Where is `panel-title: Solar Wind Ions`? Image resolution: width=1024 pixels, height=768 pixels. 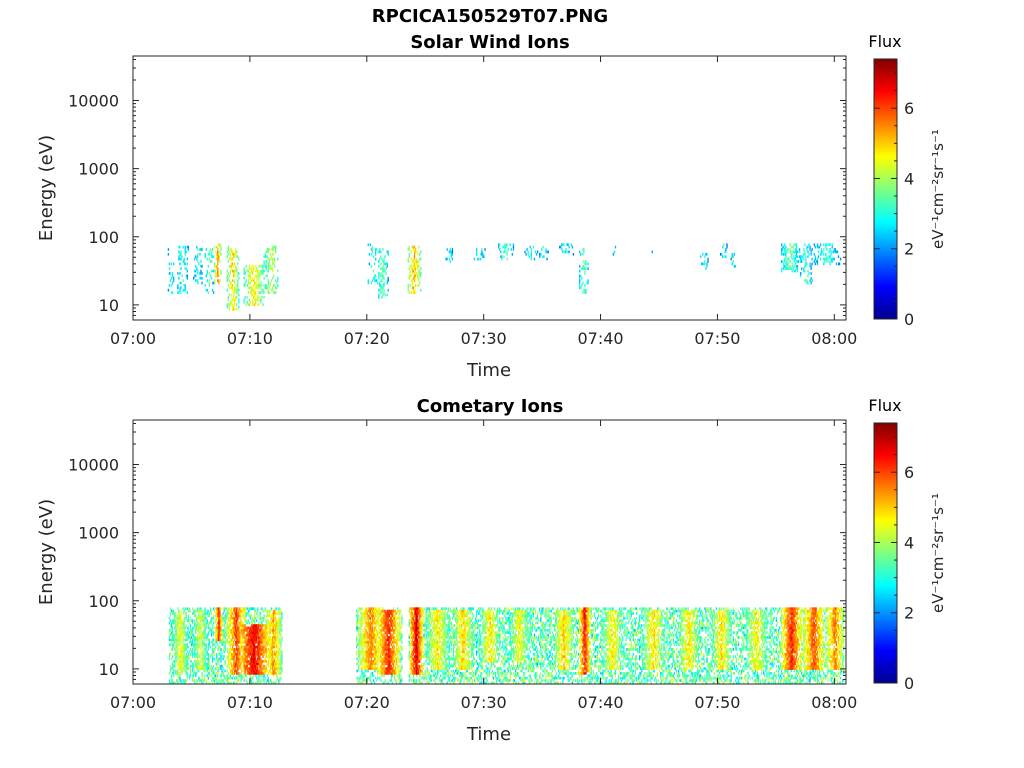
panel-title: Solar Wind Ions is located at coordinates (489, 42).